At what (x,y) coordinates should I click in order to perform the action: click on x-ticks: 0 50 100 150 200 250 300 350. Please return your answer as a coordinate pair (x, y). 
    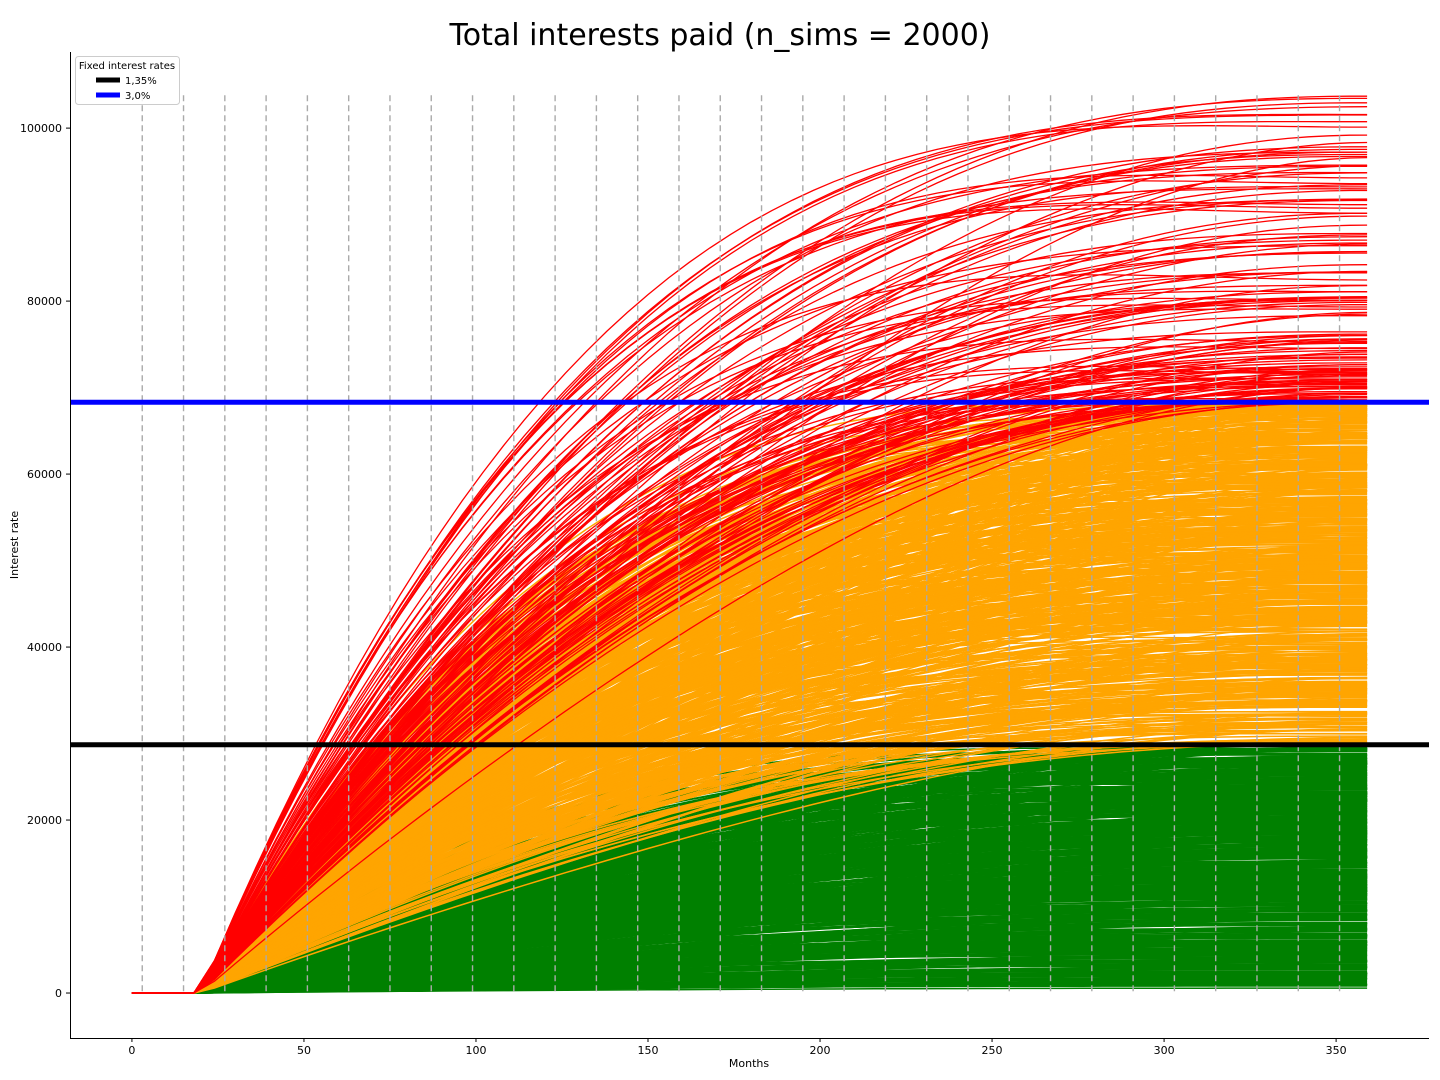
    Looking at the image, I should click on (737, 1047).